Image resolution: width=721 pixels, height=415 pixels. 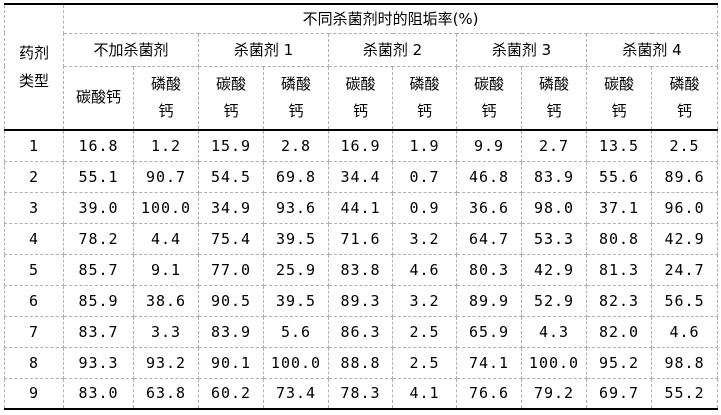 What do you see at coordinates (489, 362) in the screenshot?
I see `table-cell: 74.1` at bounding box center [489, 362].